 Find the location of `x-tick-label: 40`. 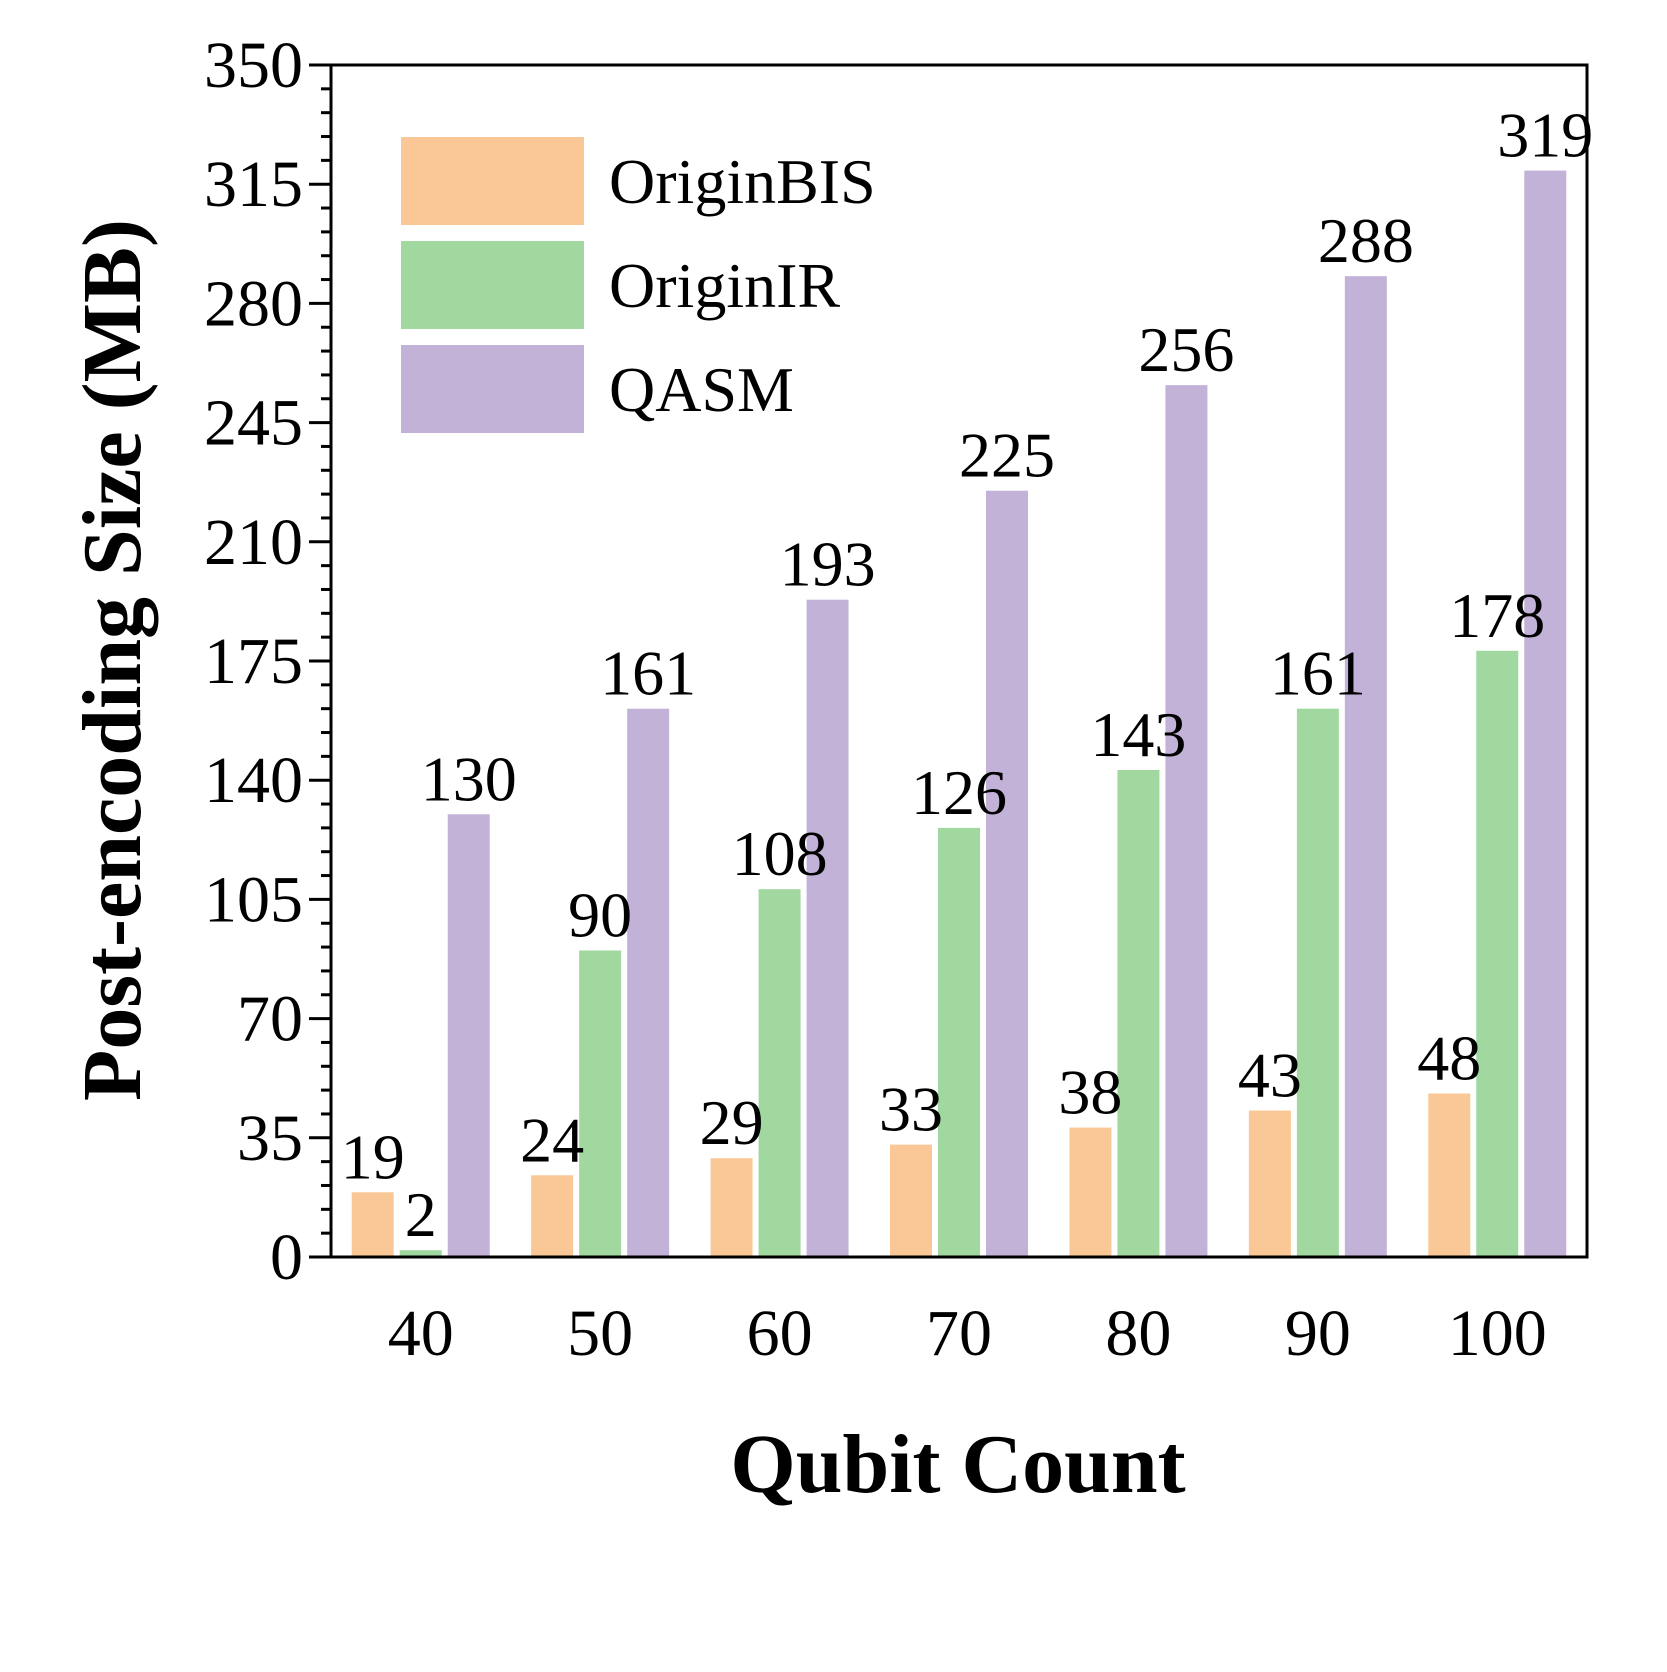

x-tick-label: 40 is located at coordinates (421, 1333).